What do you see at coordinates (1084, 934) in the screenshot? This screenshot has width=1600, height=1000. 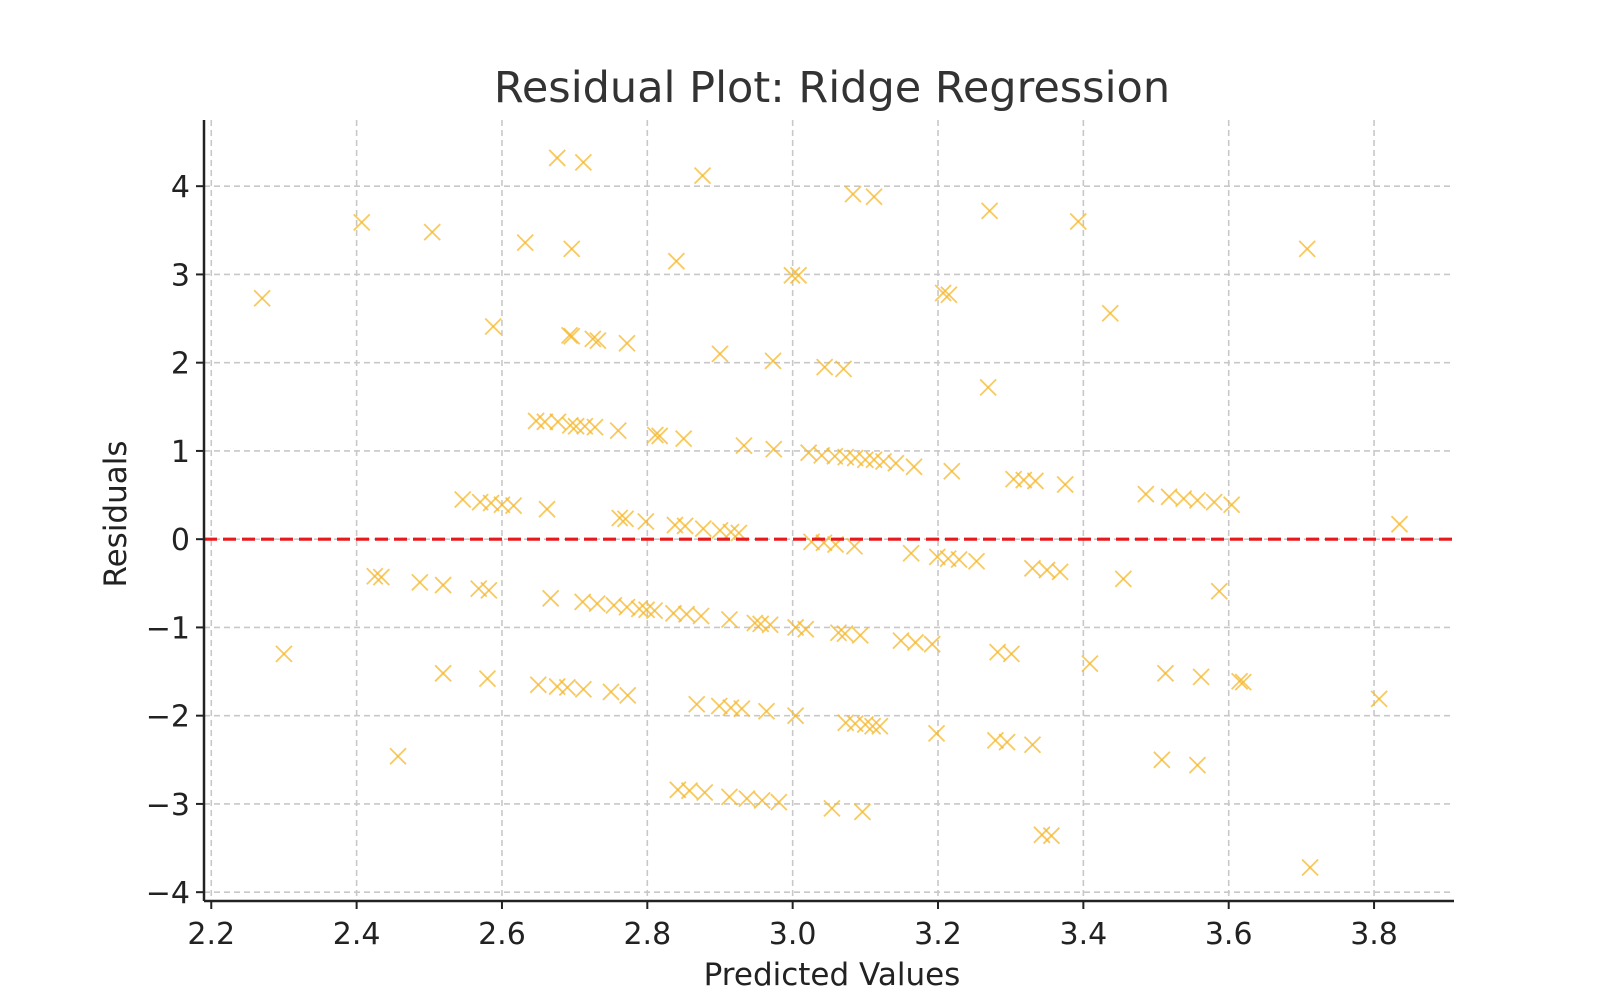 I see `x-tick-label: 3.4` at bounding box center [1084, 934].